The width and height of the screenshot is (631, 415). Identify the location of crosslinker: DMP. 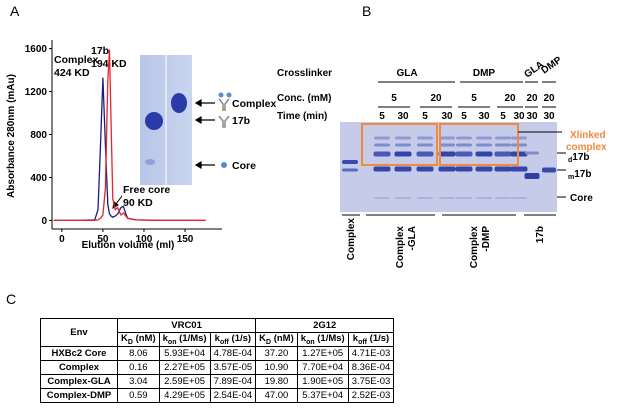
(551, 66).